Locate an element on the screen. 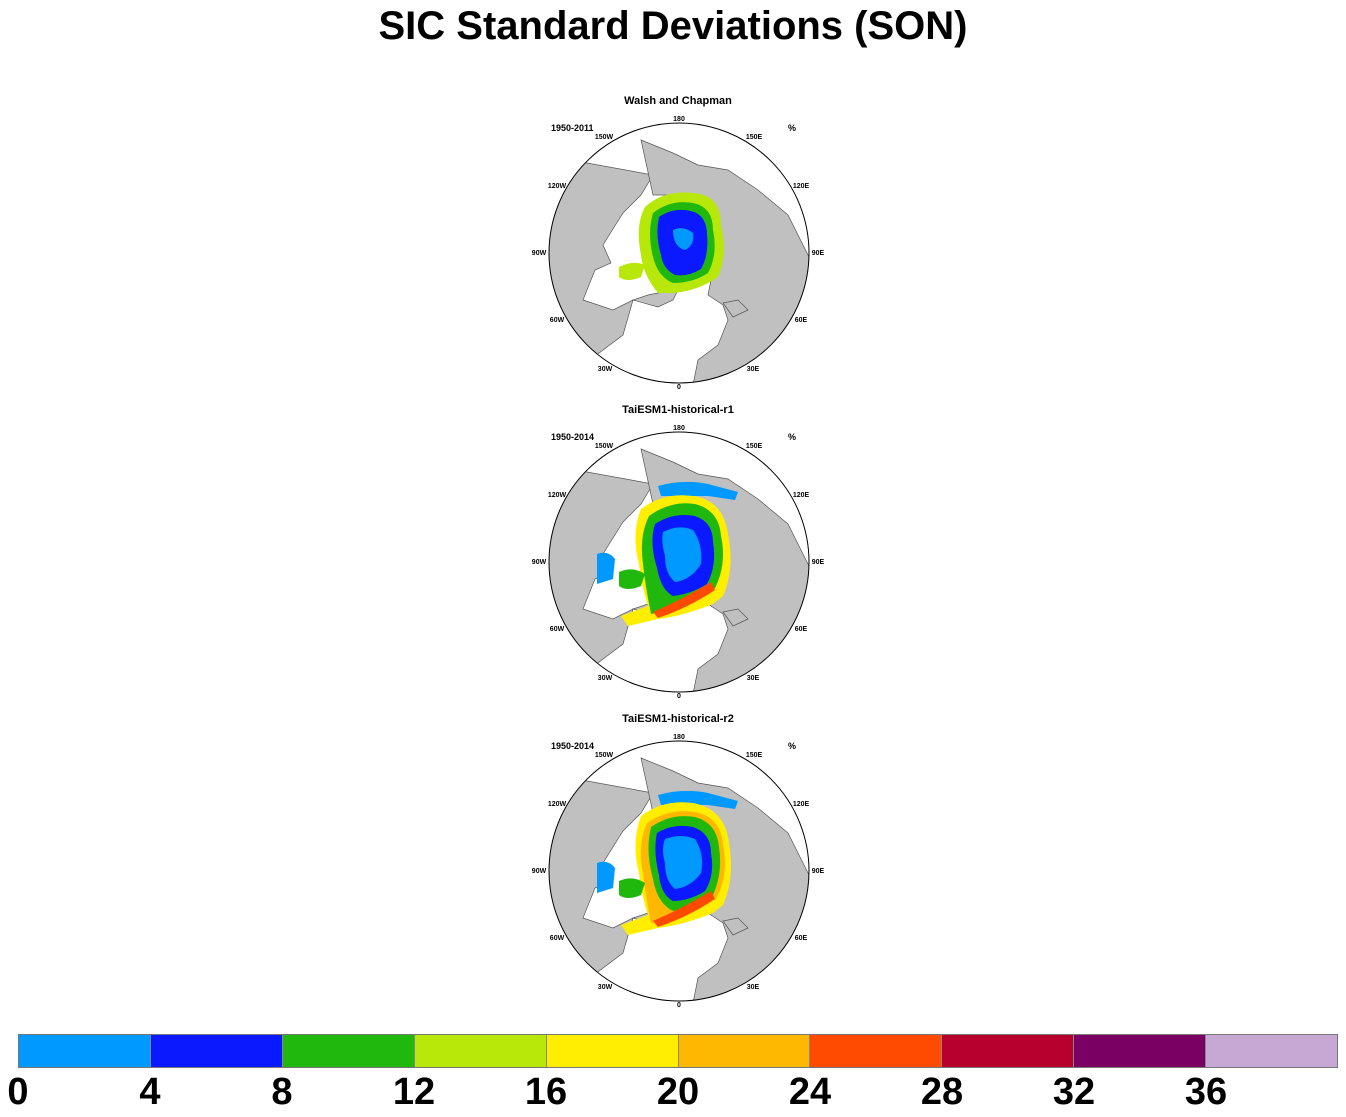  map-land is located at coordinates (679, 261).